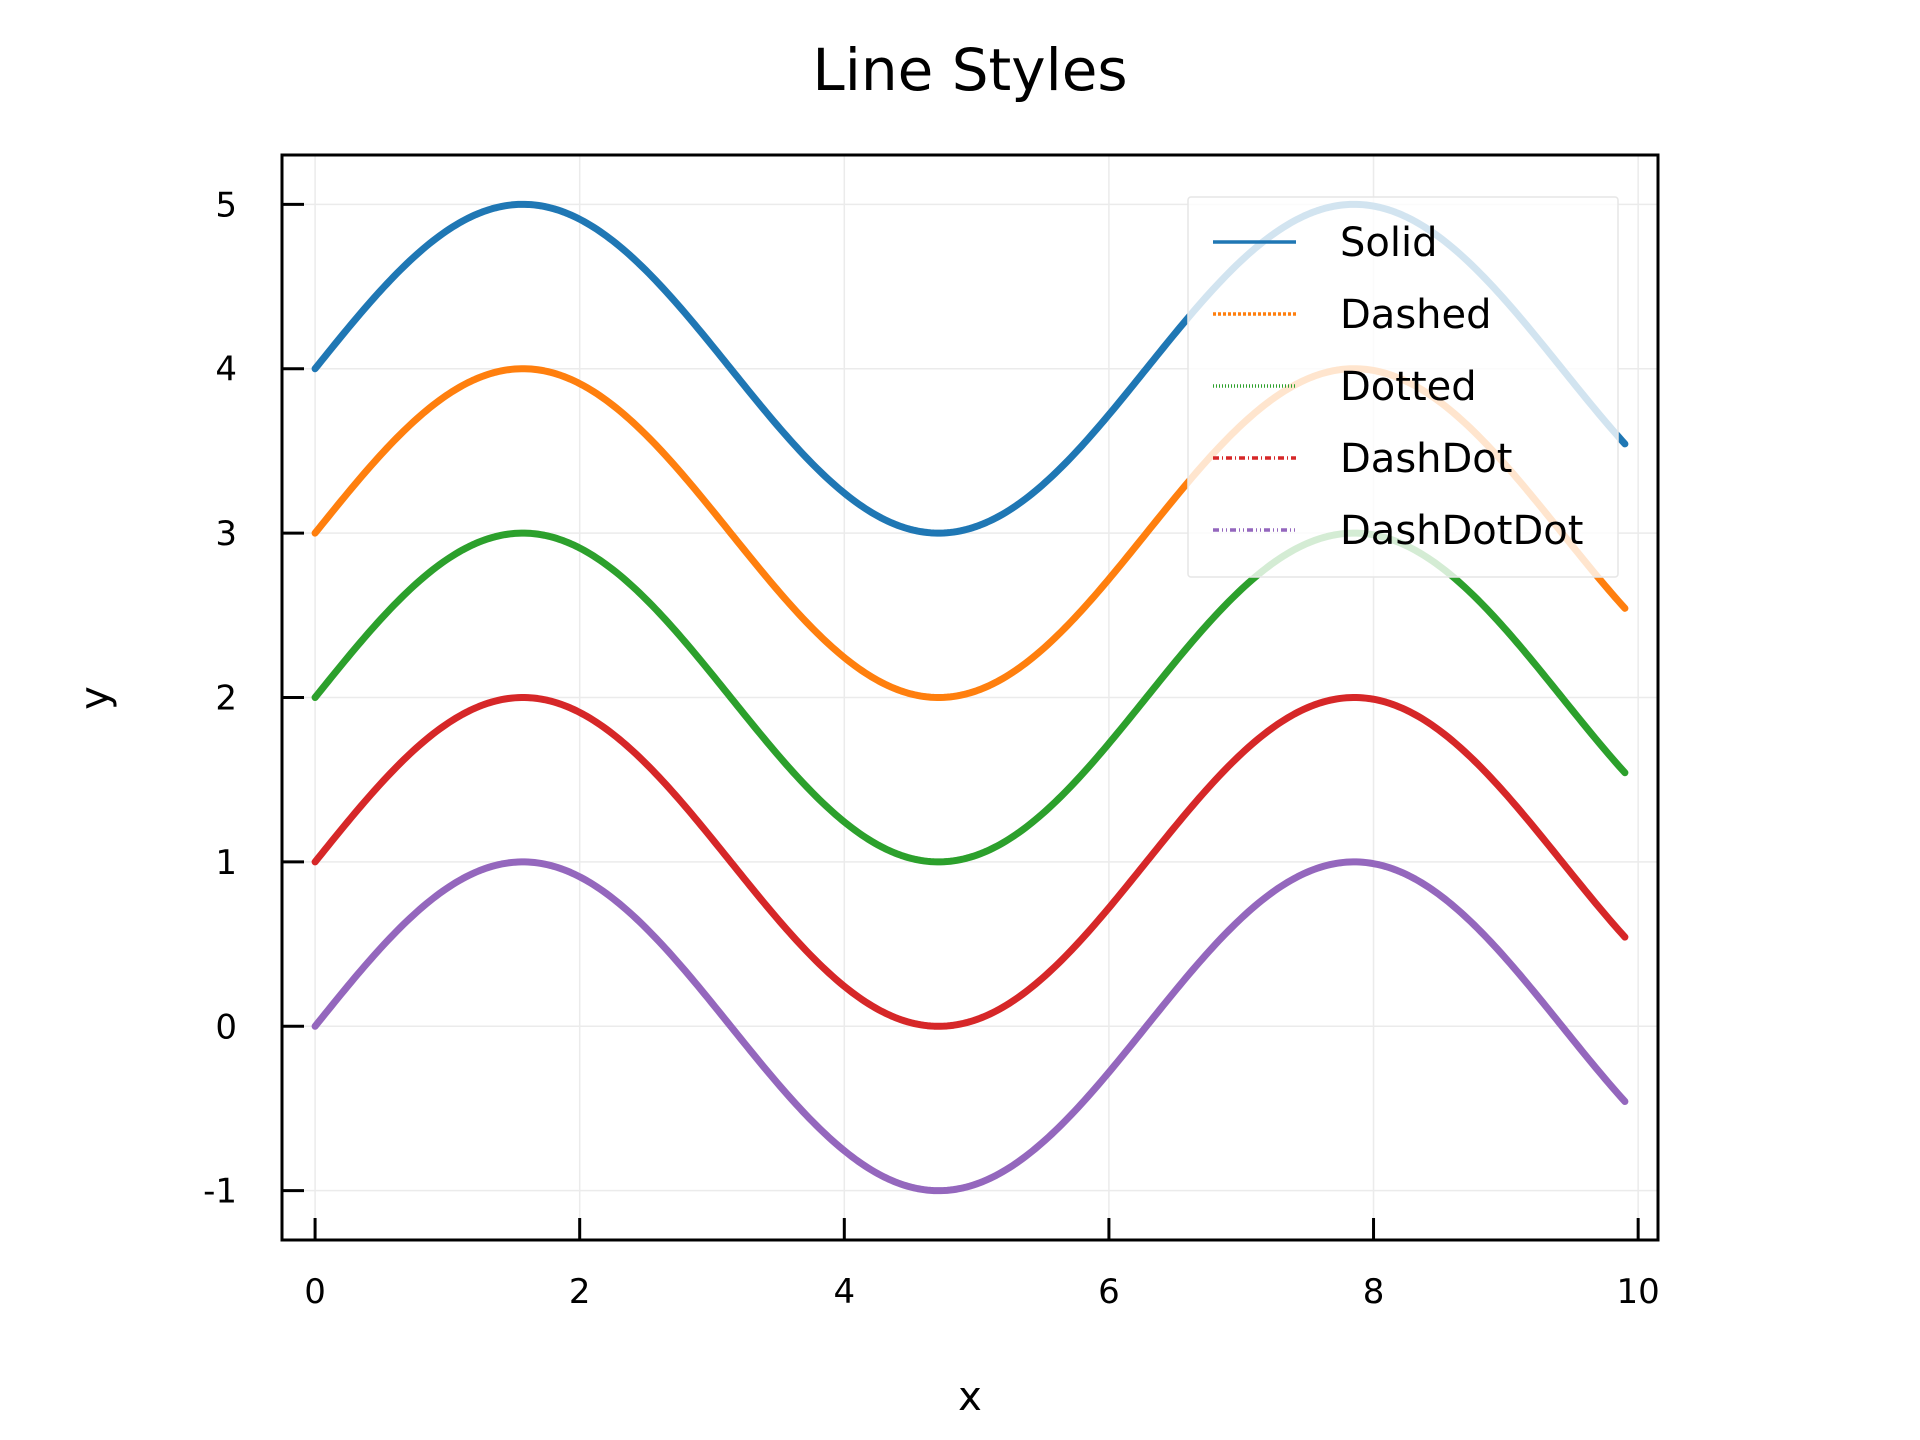 The image size is (1920, 1440). I want to click on legend-label: DashDotDot, so click(1461, 531).